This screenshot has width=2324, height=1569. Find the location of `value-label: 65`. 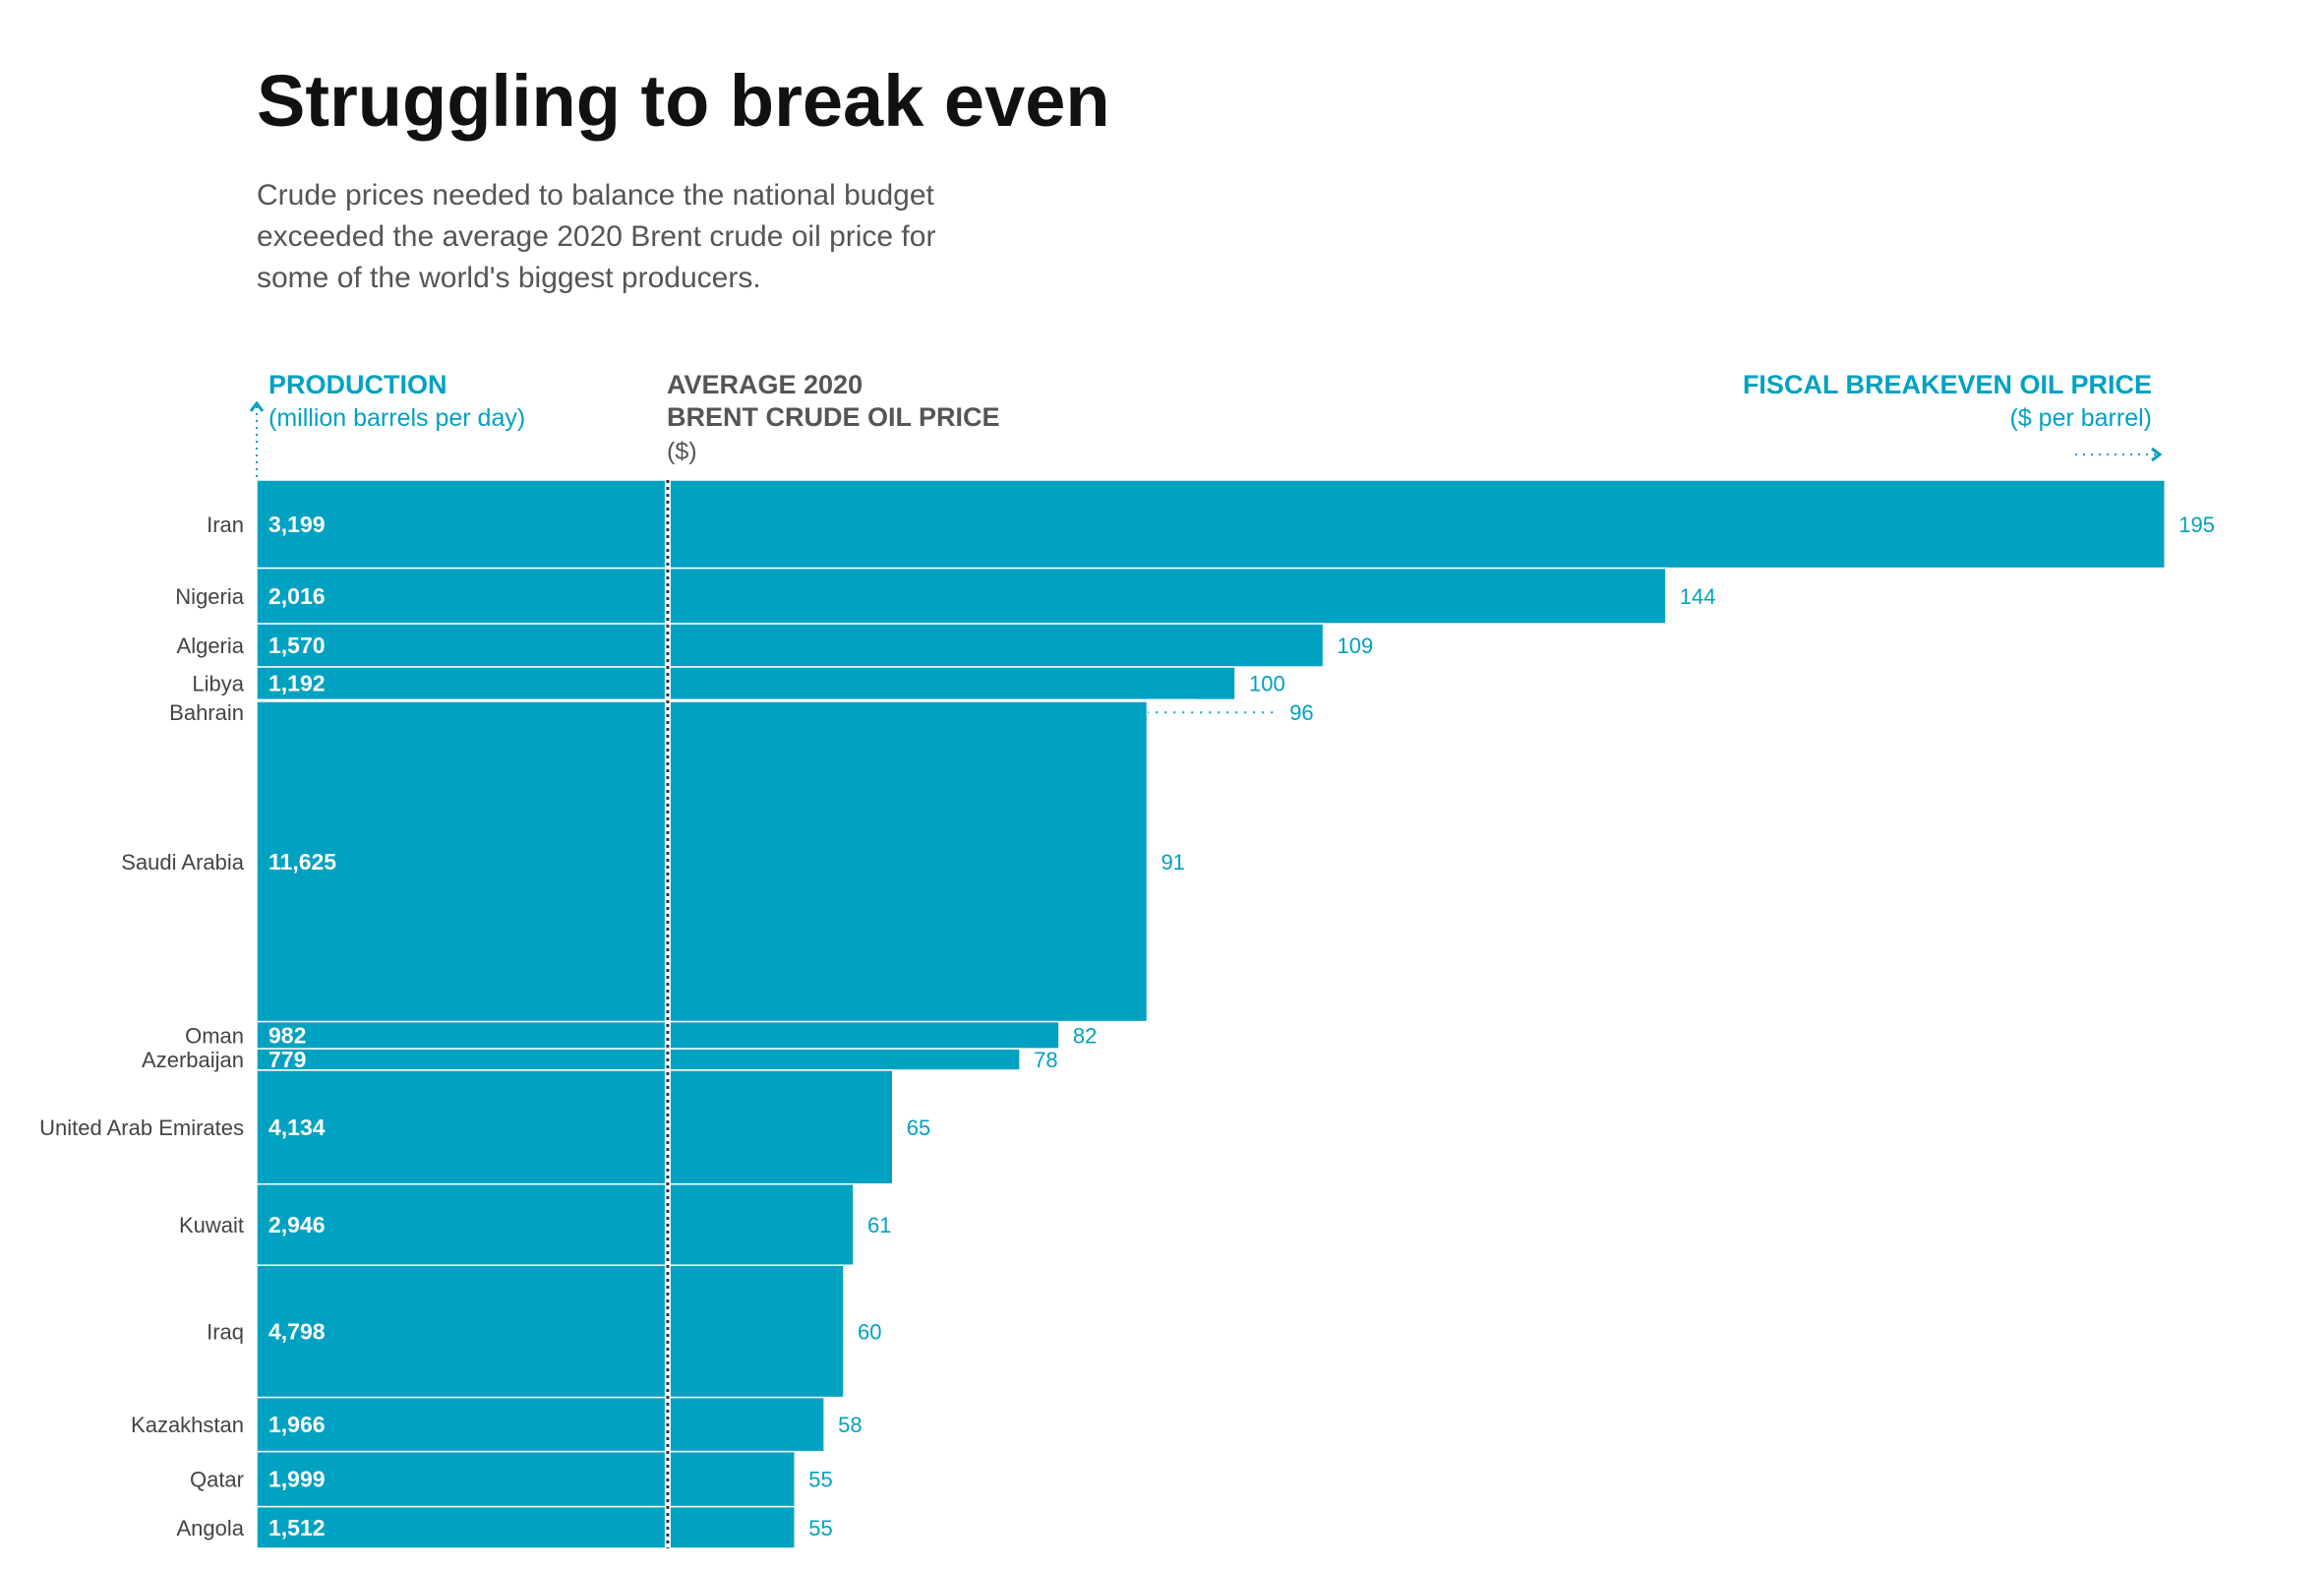

value-label: 65 is located at coordinates (918, 1128).